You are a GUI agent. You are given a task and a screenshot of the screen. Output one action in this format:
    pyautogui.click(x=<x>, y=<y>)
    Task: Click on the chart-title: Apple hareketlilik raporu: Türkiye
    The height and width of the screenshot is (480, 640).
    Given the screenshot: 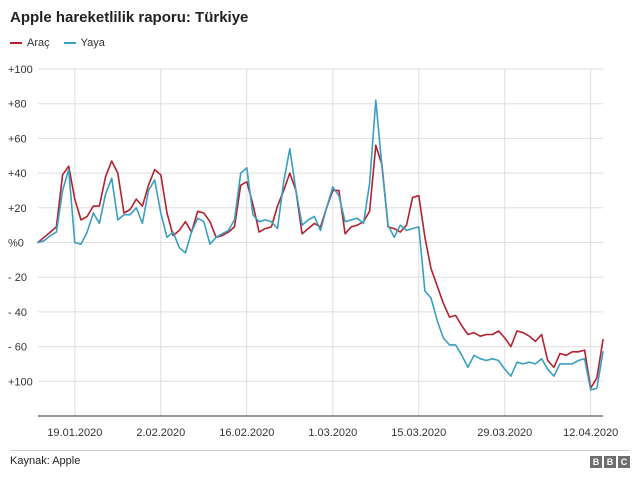 What is the action you would take?
    pyautogui.click(x=129, y=17)
    